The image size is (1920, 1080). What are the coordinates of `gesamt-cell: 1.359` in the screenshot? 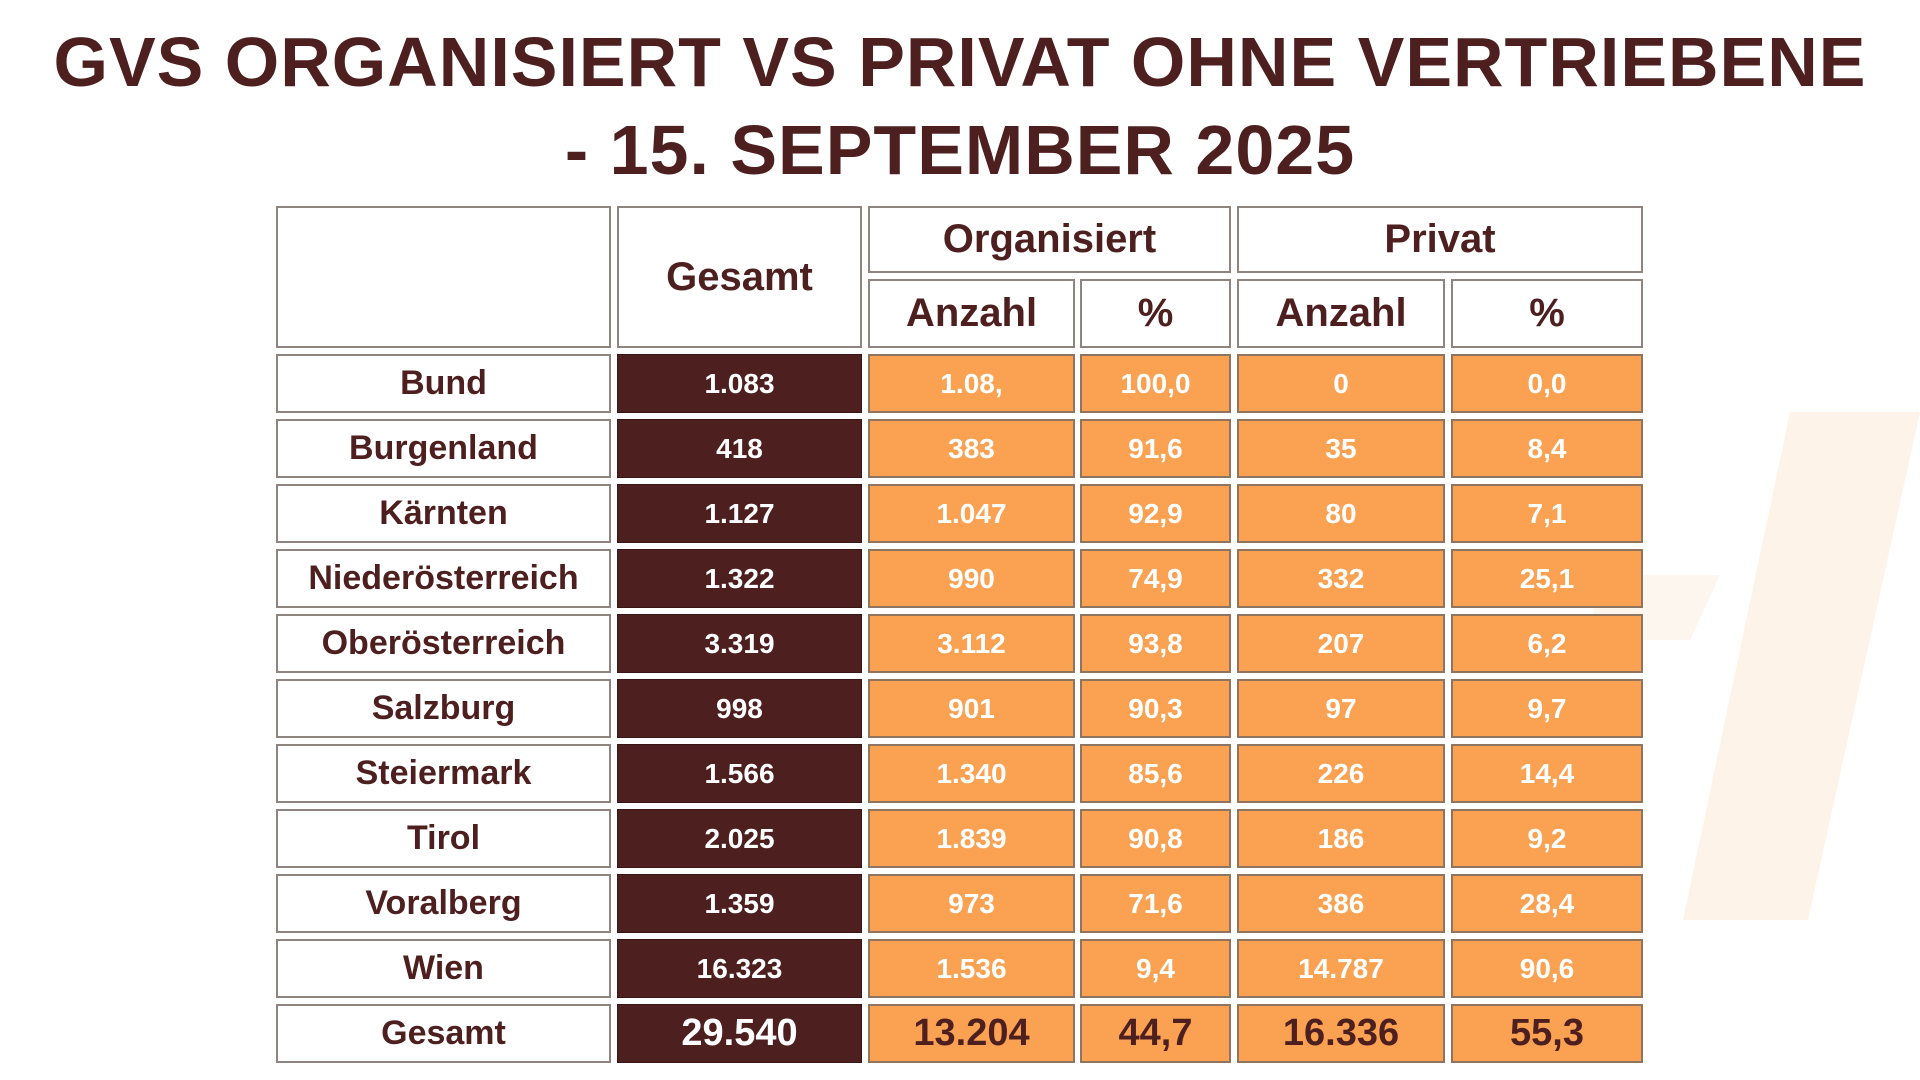 It's located at (739, 903).